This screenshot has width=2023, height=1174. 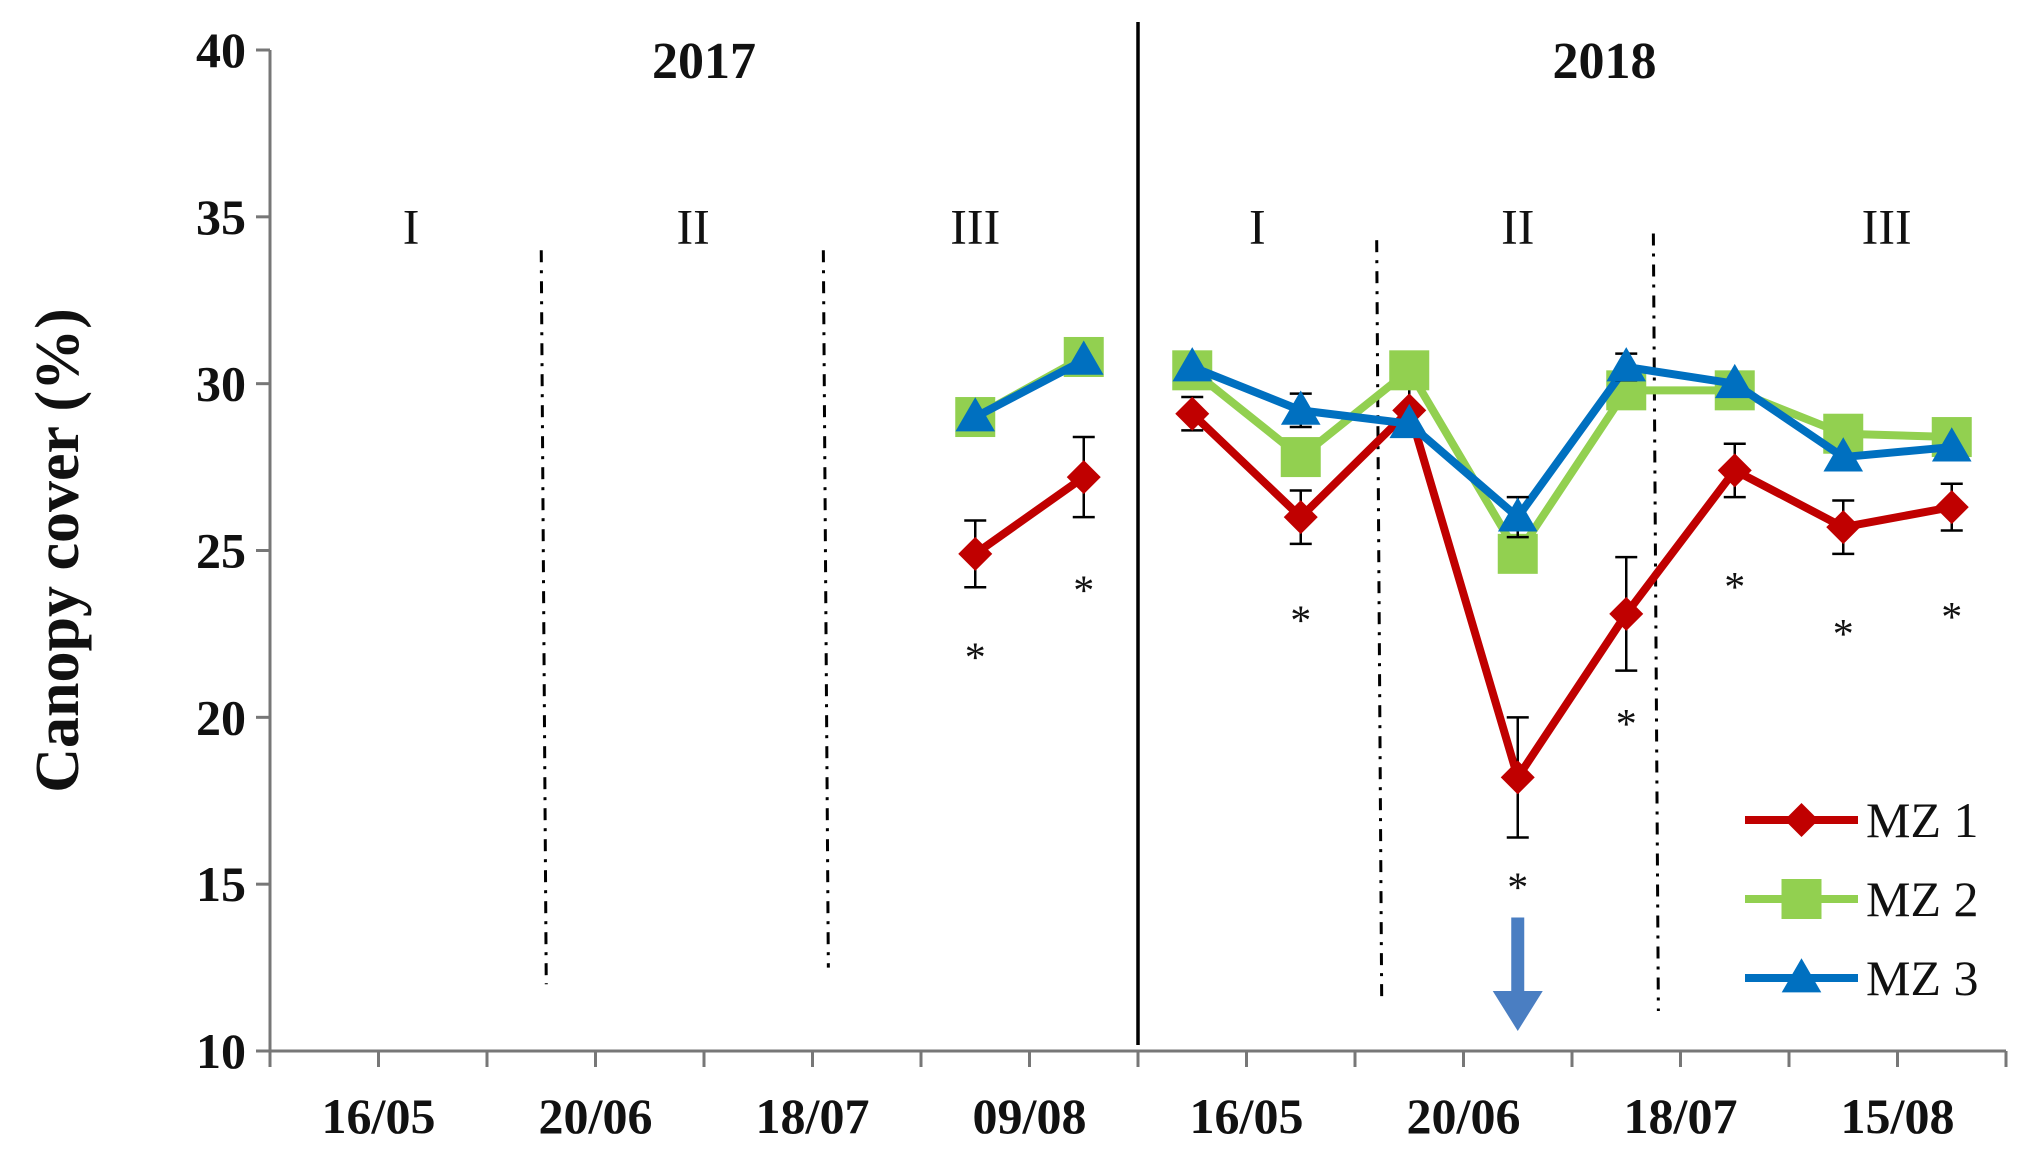 I want to click on legend-item-mz-2: MZ 2, so click(x=1862, y=899).